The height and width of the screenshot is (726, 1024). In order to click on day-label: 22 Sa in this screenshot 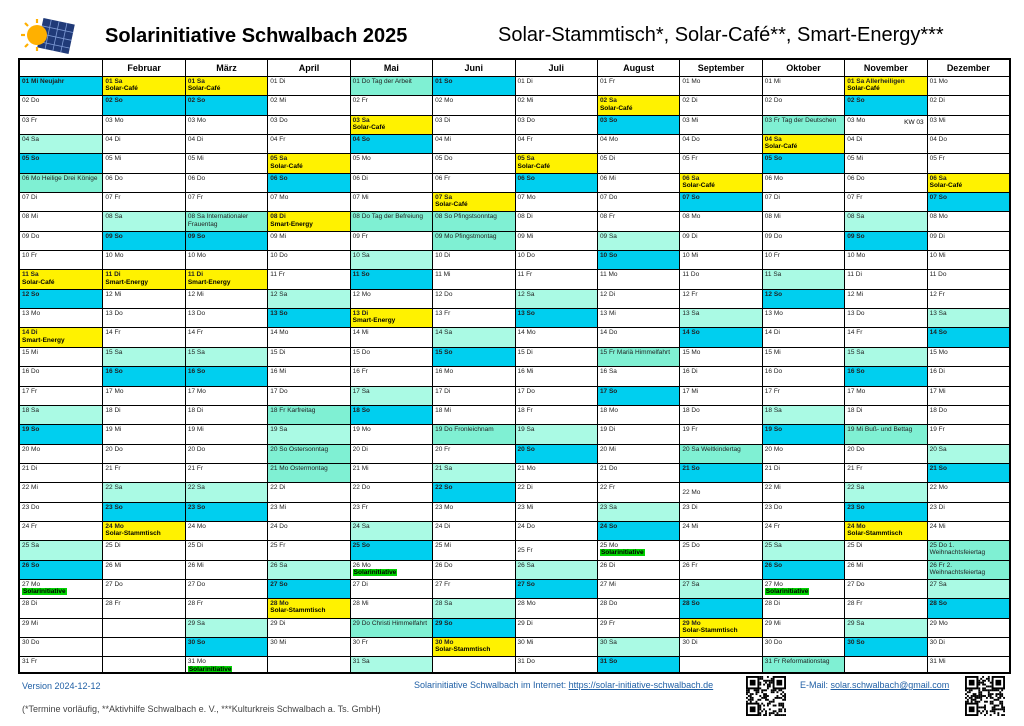, I will do `click(114, 488)`.